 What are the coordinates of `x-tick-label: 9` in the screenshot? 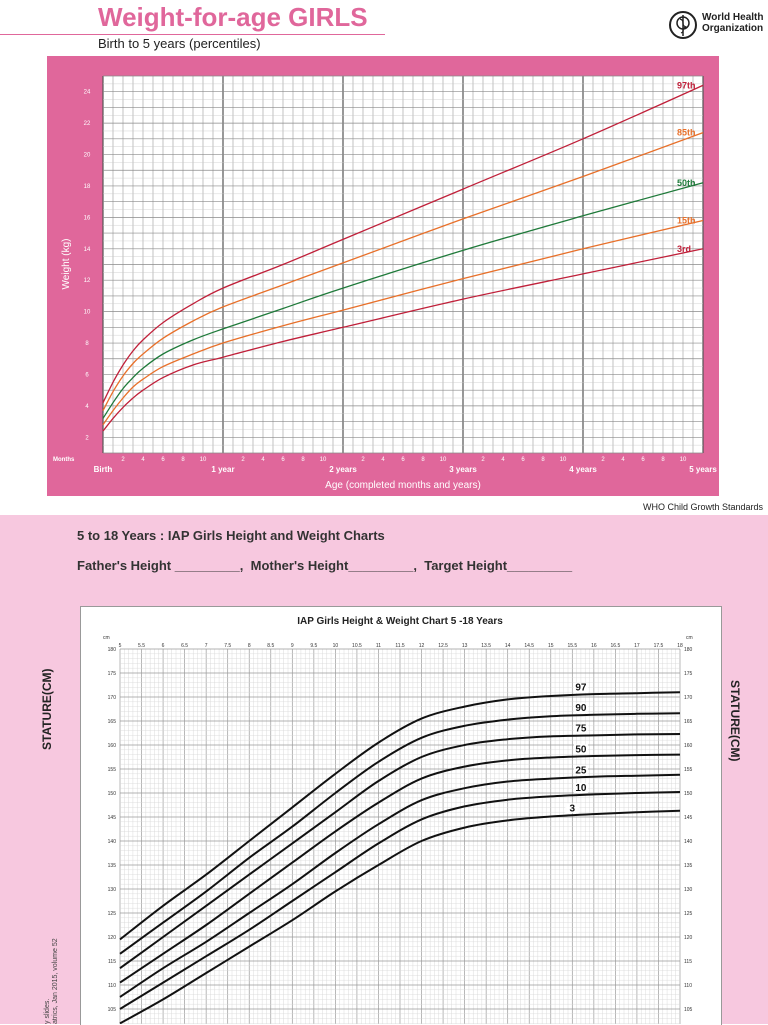 It's located at (292, 646).